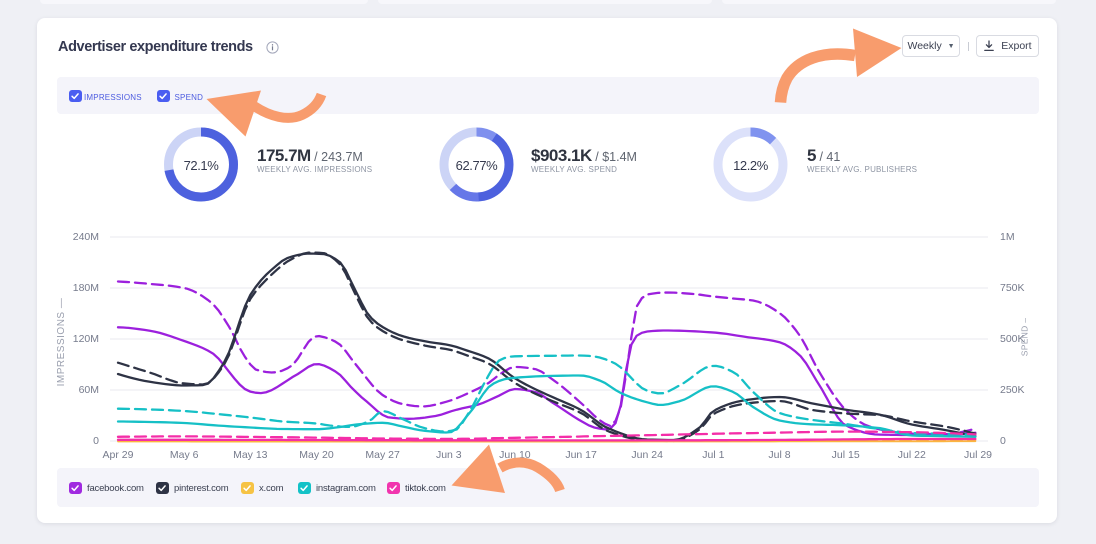 The height and width of the screenshot is (544, 1096). I want to click on svg-text: 1M, so click(1007, 237).